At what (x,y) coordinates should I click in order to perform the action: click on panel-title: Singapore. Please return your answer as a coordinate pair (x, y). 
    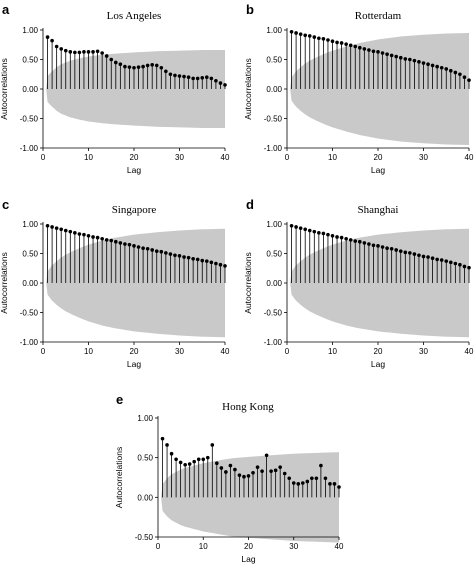
    Looking at the image, I should click on (134, 210).